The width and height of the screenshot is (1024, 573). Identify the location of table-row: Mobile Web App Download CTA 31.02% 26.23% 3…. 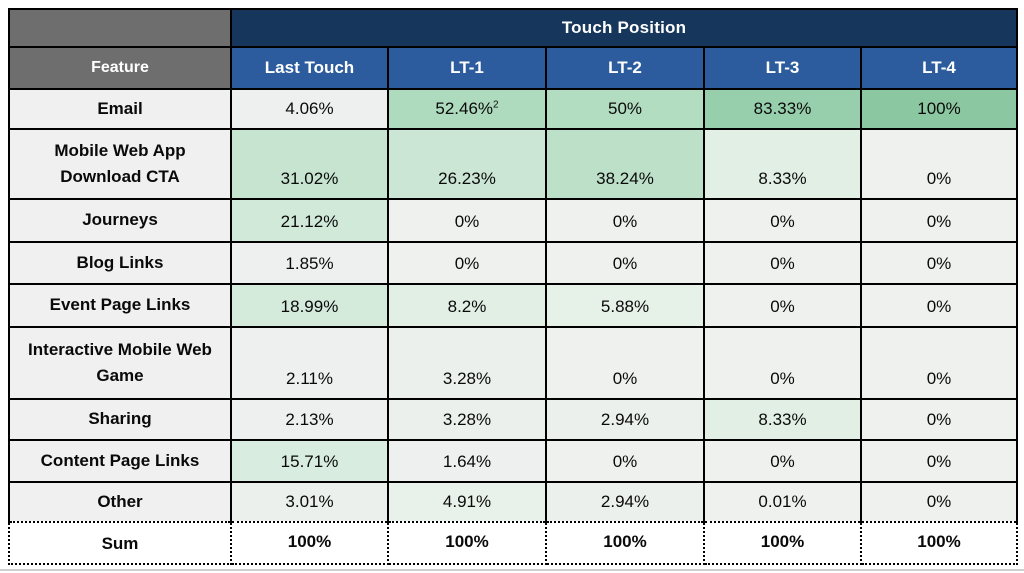
(513, 164).